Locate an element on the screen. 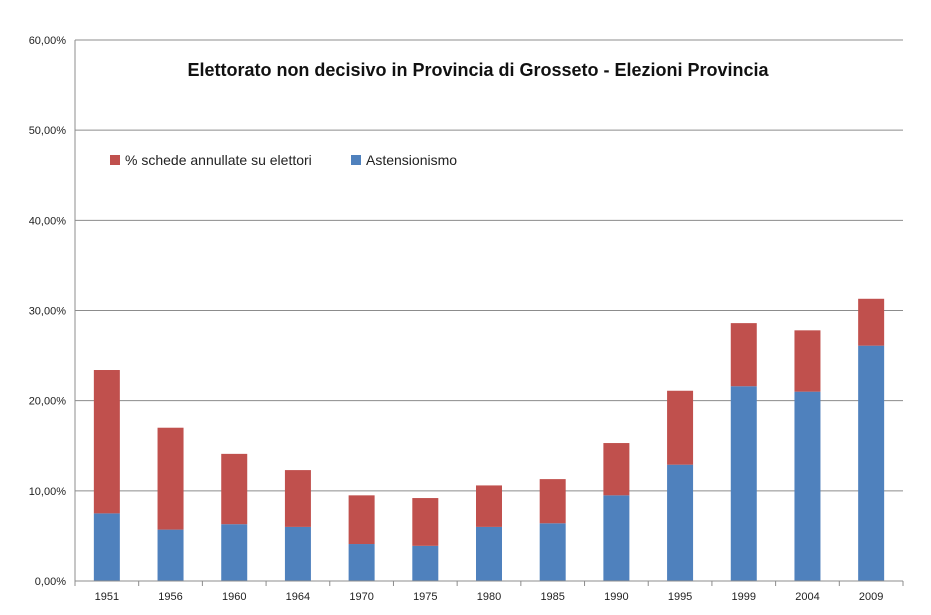 This screenshot has height=615, width=931. y-tick-label: 30,00% is located at coordinates (48, 312).